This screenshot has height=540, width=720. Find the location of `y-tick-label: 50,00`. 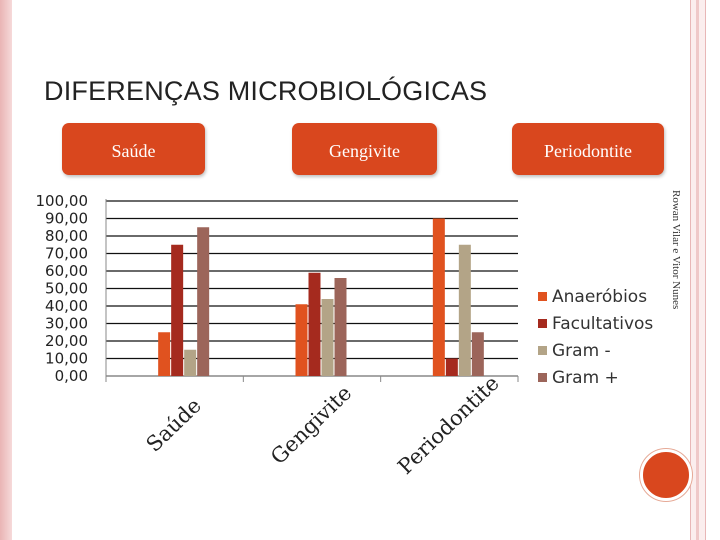

y-tick-label: 50,00 is located at coordinates (66, 289).